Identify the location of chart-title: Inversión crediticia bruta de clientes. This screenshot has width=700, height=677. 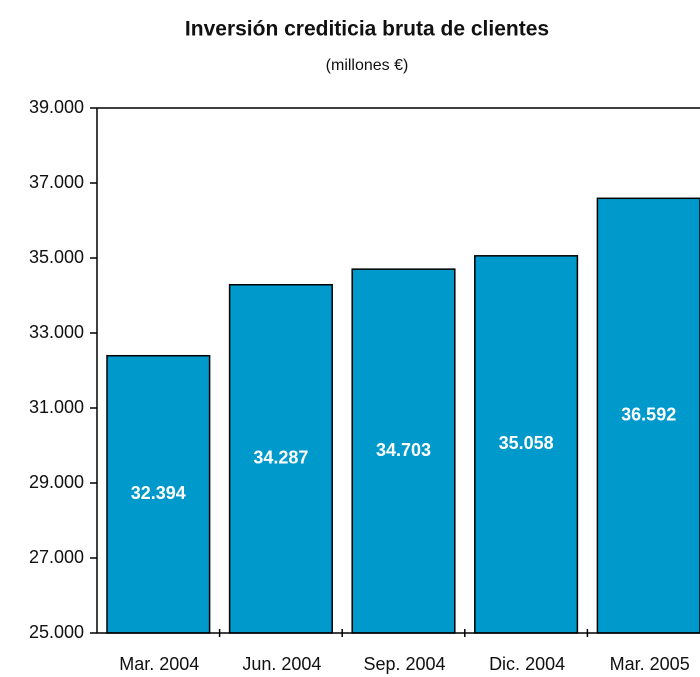
(367, 29).